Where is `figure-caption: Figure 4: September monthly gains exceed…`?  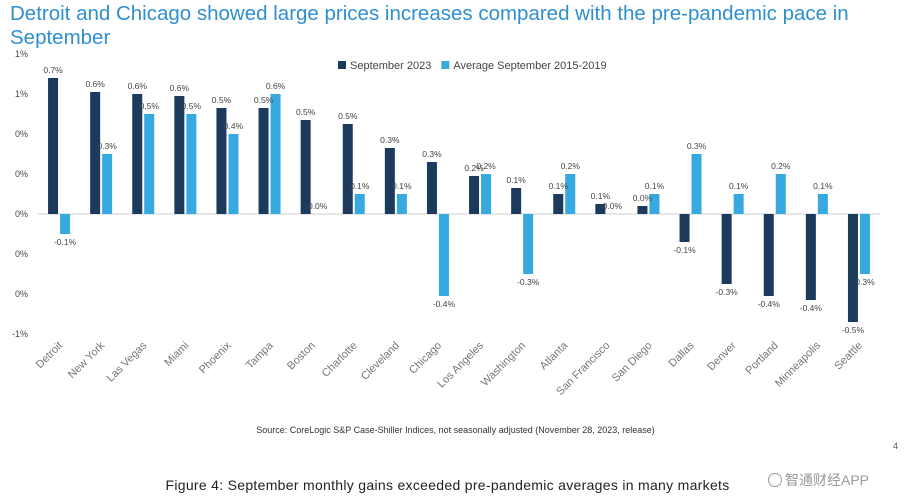 figure-caption: Figure 4: September monthly gains exceed… is located at coordinates (447, 485).